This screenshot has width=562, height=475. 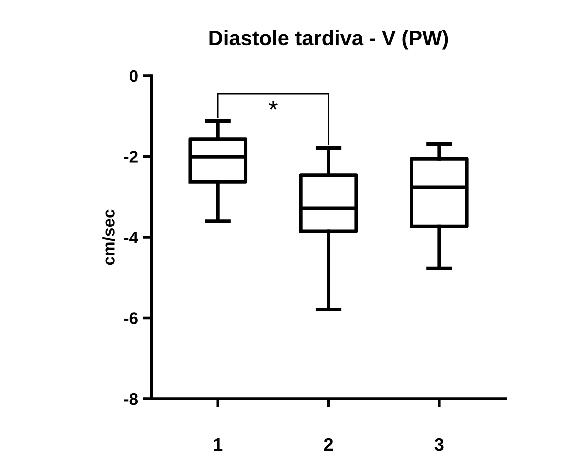 What do you see at coordinates (131, 238) in the screenshot?
I see `y-tick-label: -4` at bounding box center [131, 238].